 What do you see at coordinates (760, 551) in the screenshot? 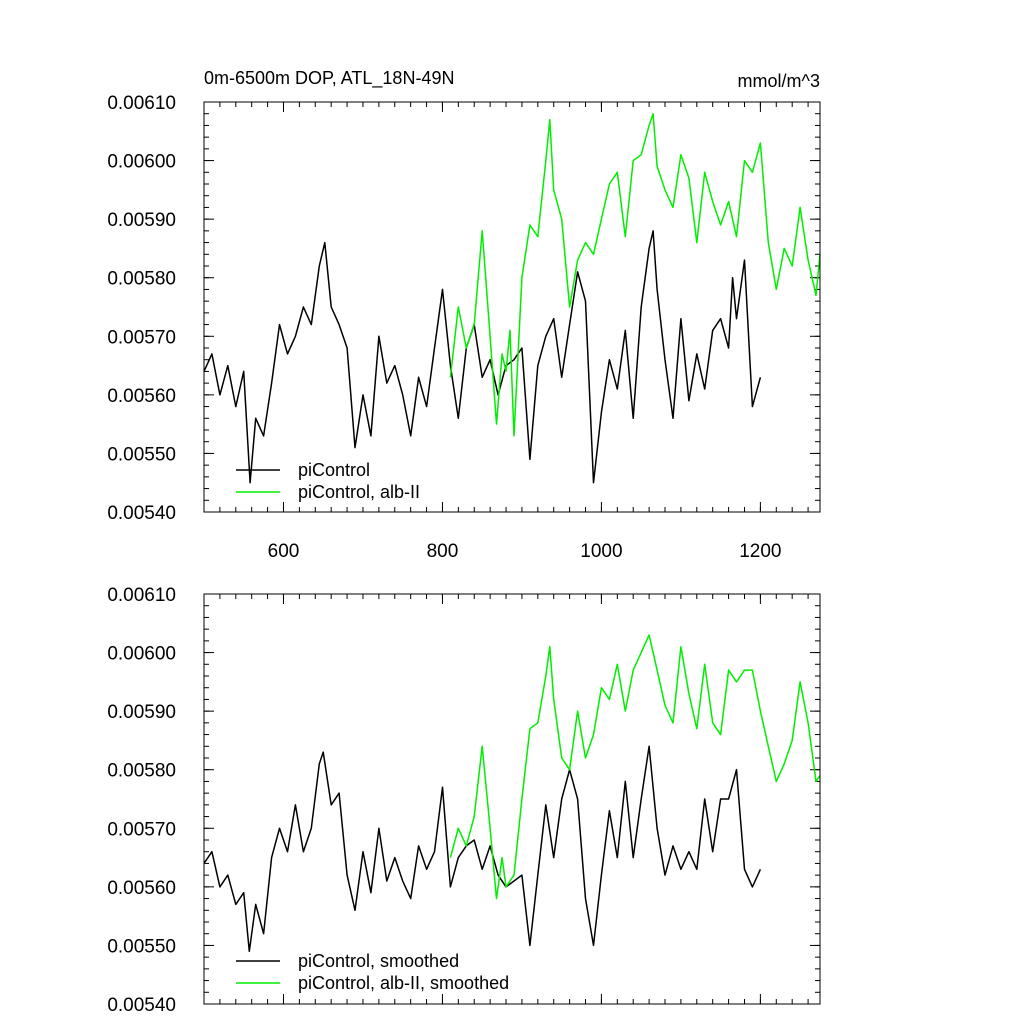
I see `x-tick-label: 1200` at bounding box center [760, 551].